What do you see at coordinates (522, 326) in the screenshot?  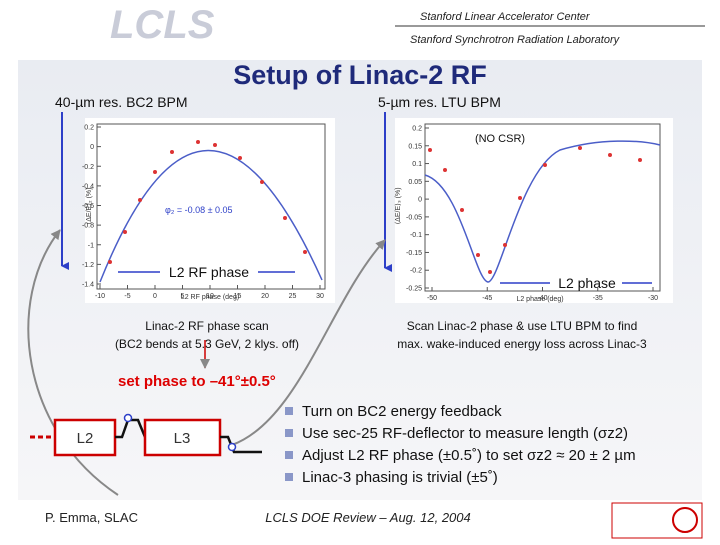 I see `caption: Scan Linac-2 phase & use LTU BPM to find` at bounding box center [522, 326].